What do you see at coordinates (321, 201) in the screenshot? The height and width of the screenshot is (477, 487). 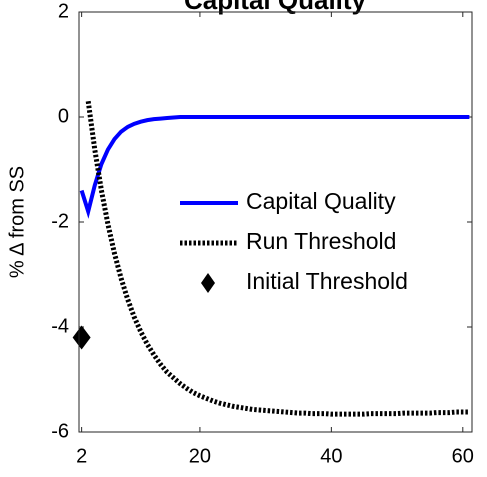 I see `legend-label: Capital Quality` at bounding box center [321, 201].